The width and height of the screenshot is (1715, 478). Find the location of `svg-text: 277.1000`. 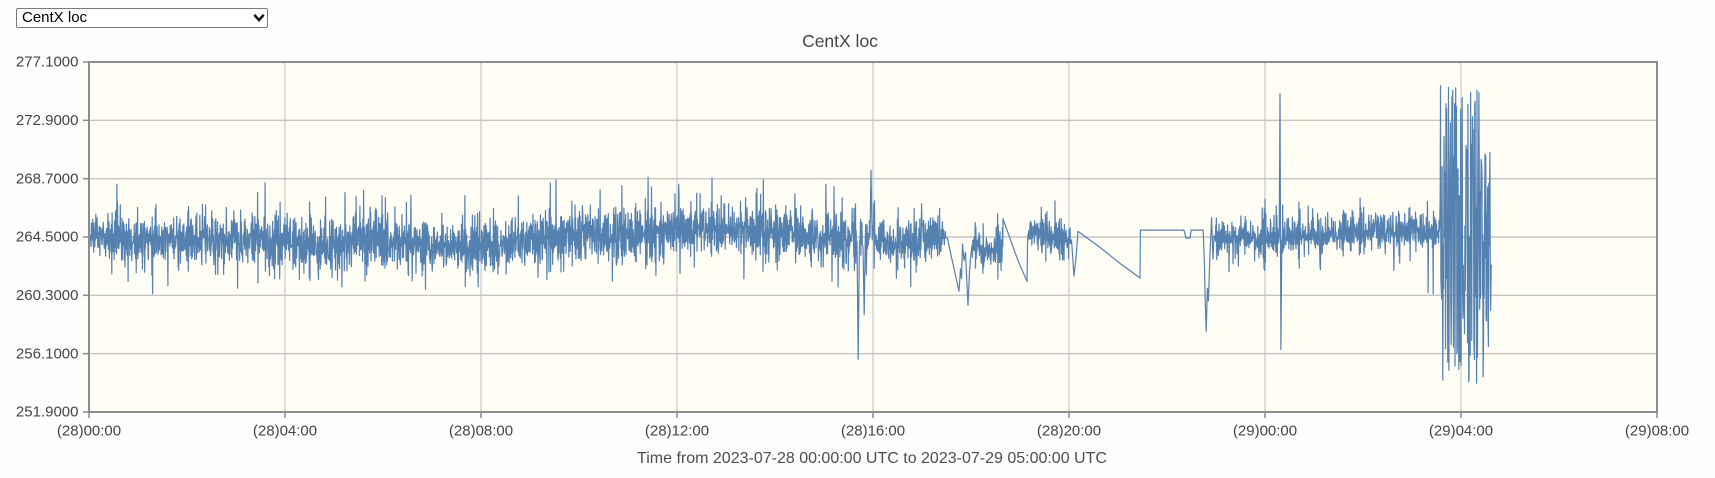

svg-text: 277.1000 is located at coordinates (47, 62).